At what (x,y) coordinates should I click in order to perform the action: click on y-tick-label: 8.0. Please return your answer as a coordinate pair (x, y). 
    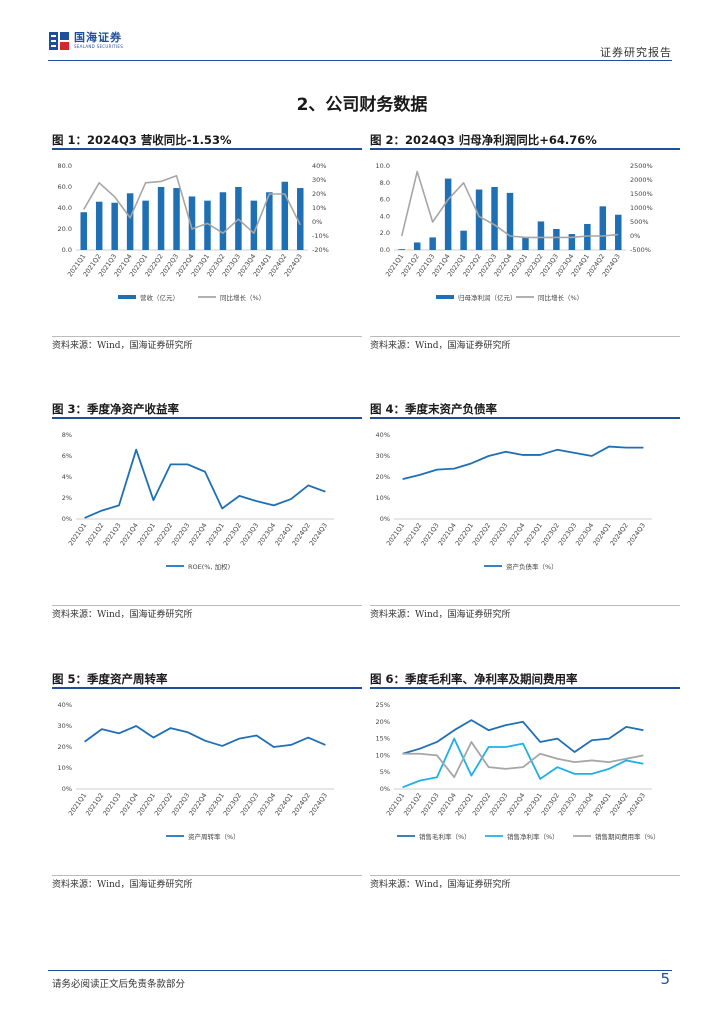
    Looking at the image, I should click on (385, 183).